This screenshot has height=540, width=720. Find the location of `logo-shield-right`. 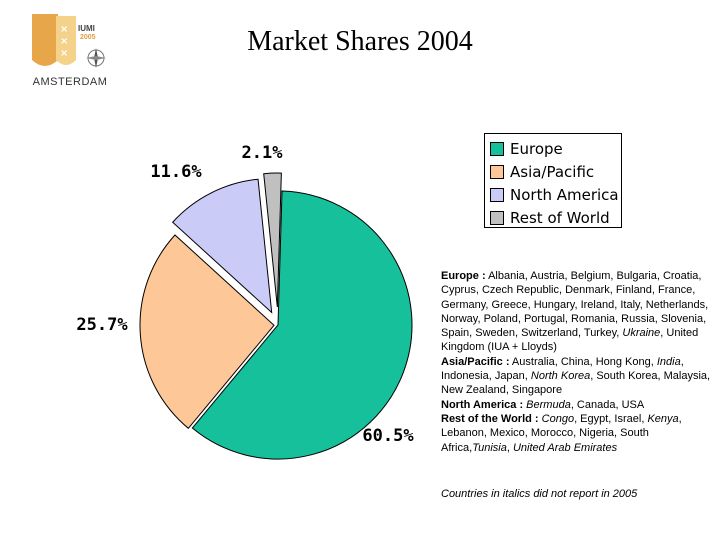

logo-shield-right is located at coordinates (66, 40).